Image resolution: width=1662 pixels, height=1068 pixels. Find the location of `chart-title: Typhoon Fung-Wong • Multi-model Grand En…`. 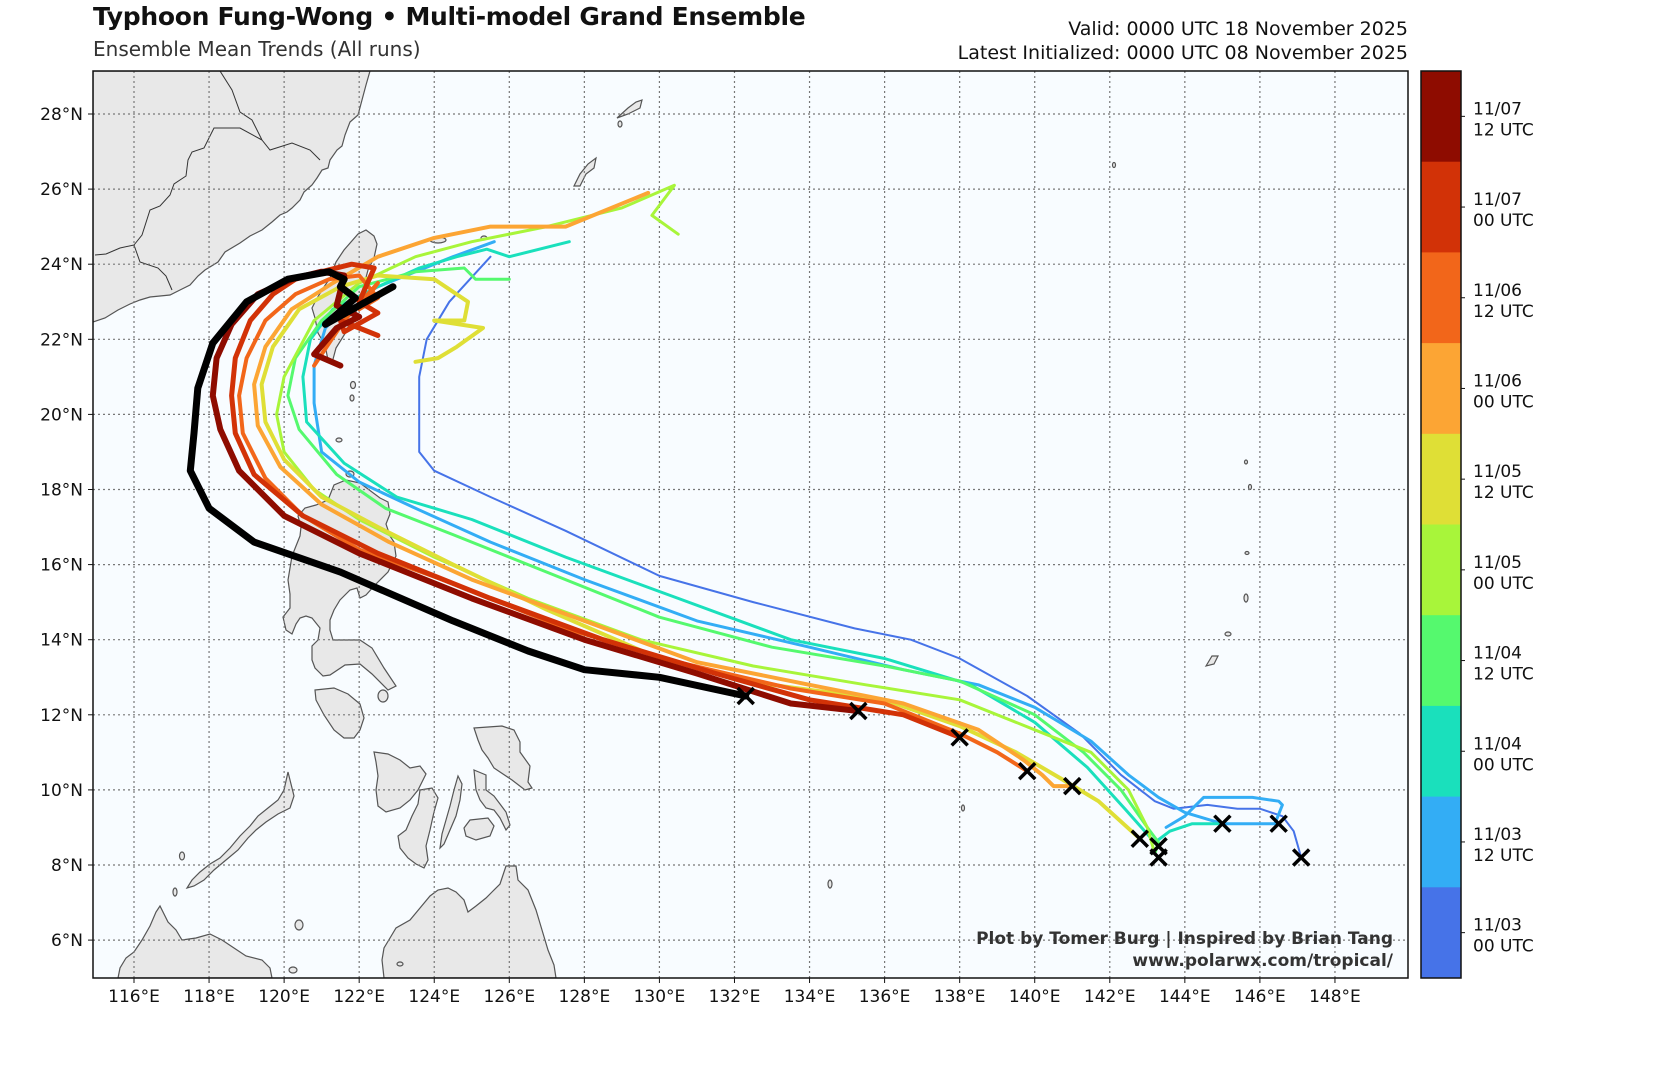

chart-title: Typhoon Fung-Wong • Multi-model Grand En… is located at coordinates (449, 16).